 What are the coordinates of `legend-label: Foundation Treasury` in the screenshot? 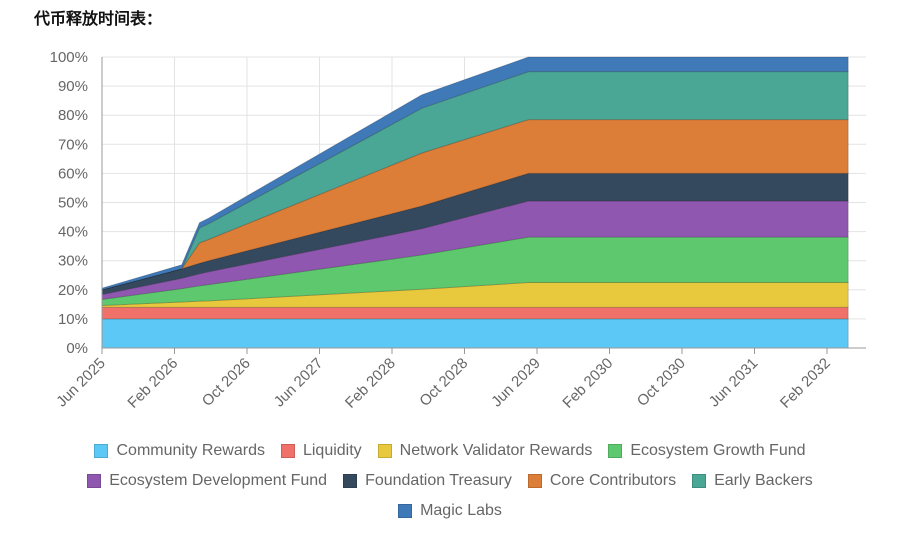 It's located at (438, 480).